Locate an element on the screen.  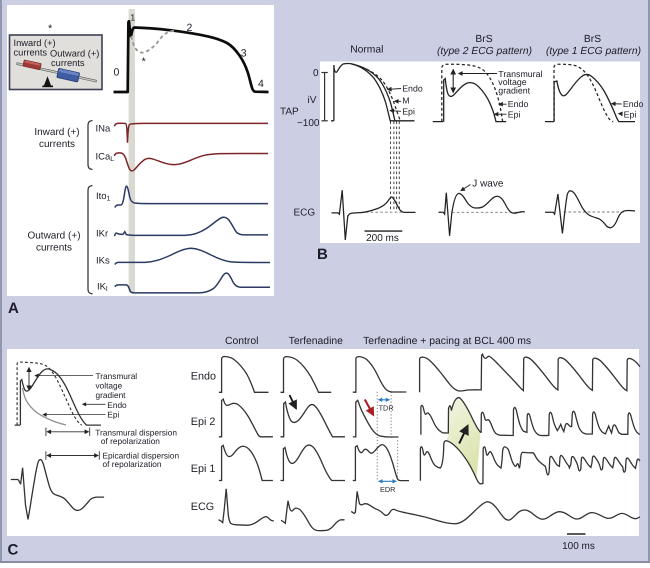
svg-text: Transmural is located at coordinates (117, 376).